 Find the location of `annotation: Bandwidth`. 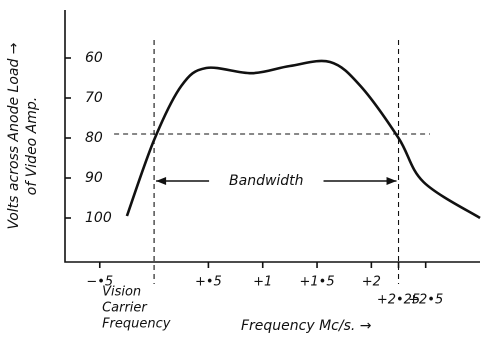

annotation: Bandwidth is located at coordinates (266, 181).